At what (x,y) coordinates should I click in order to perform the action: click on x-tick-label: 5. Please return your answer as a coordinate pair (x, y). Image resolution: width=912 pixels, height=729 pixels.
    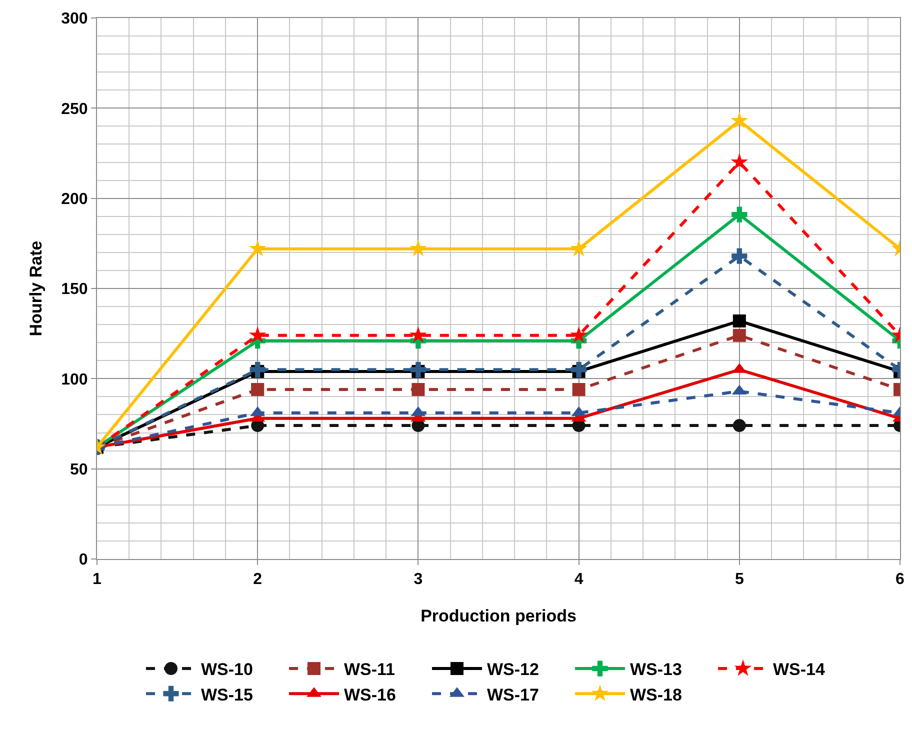
    Looking at the image, I should click on (739, 579).